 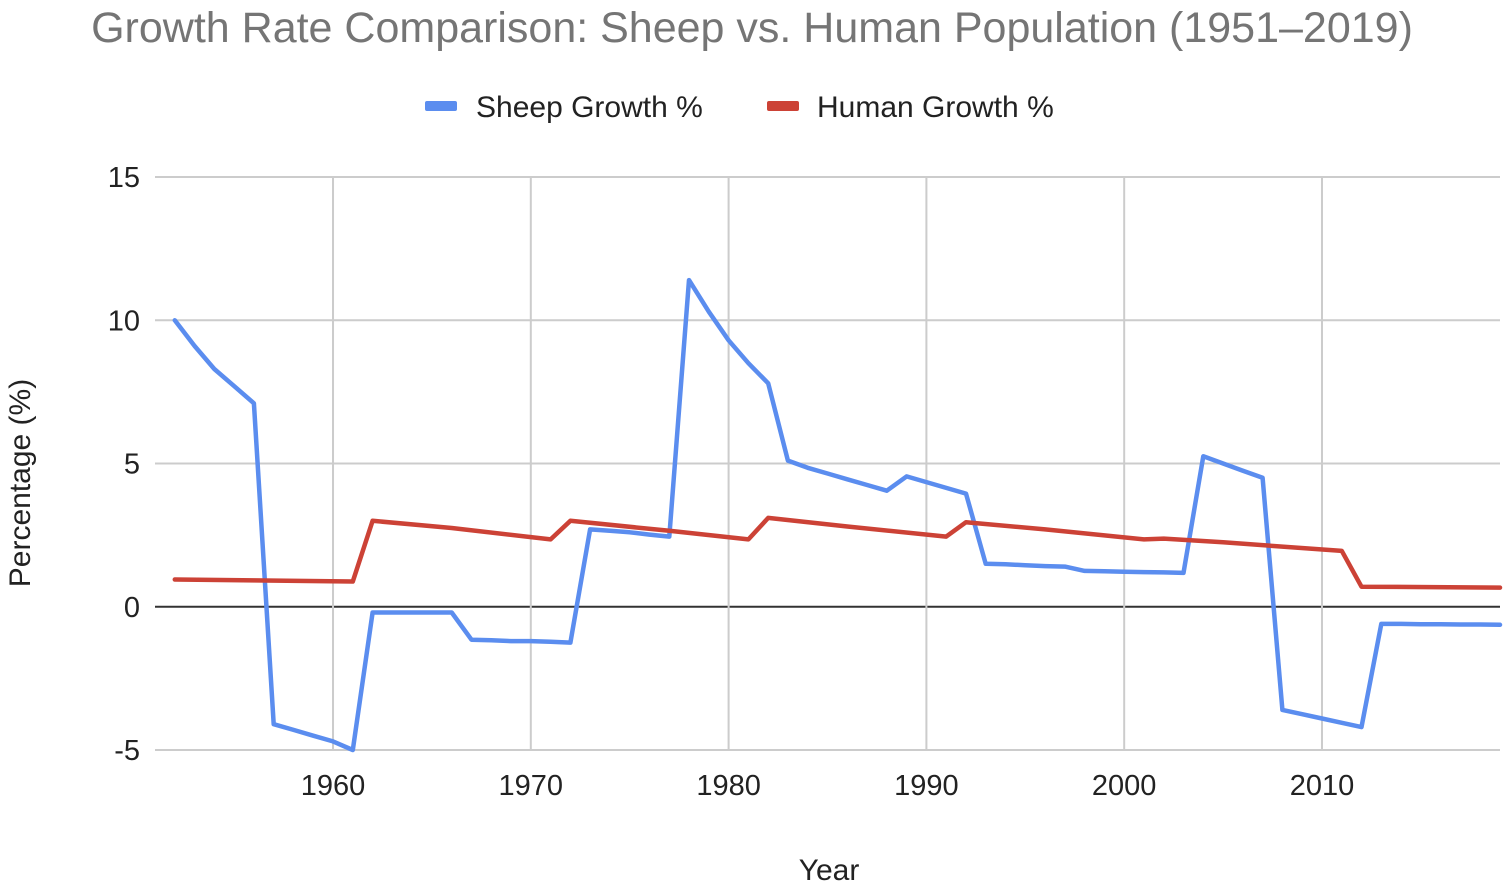 What do you see at coordinates (739, 107) in the screenshot?
I see `legend: Sheep Growth % Human Growth %` at bounding box center [739, 107].